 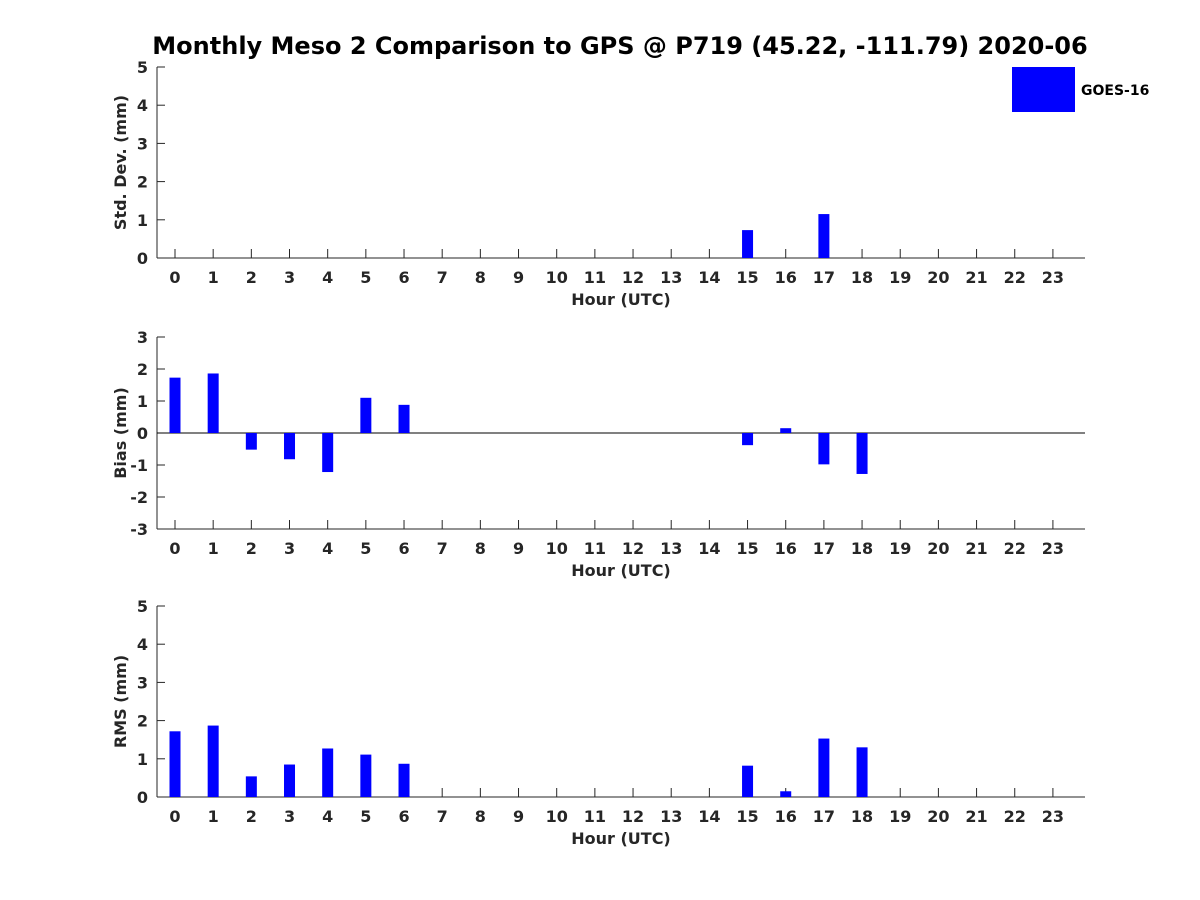 What do you see at coordinates (120, 162) in the screenshot?
I see `y-axis-label: Std. Dev. (mm)` at bounding box center [120, 162].